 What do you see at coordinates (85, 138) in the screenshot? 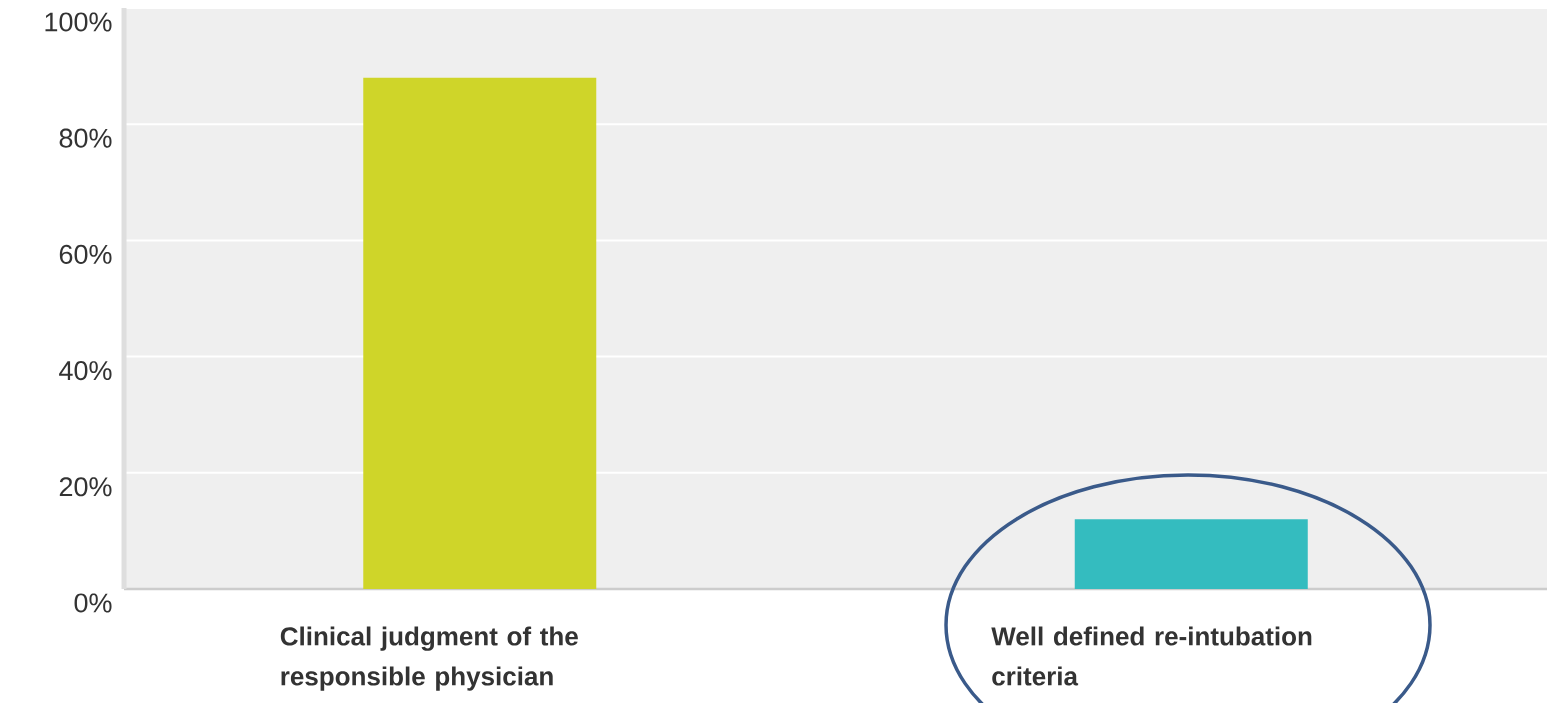
I see `y-tick-label: 80%` at bounding box center [85, 138].